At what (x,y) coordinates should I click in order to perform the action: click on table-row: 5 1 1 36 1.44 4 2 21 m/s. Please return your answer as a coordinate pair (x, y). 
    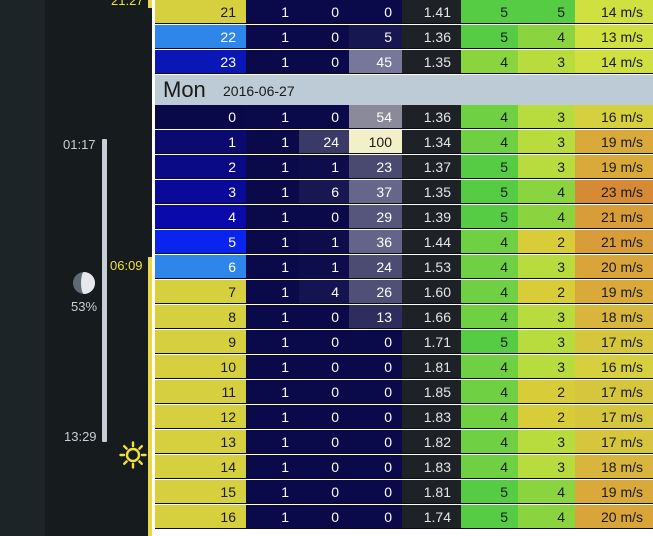
    Looking at the image, I should click on (404, 242).